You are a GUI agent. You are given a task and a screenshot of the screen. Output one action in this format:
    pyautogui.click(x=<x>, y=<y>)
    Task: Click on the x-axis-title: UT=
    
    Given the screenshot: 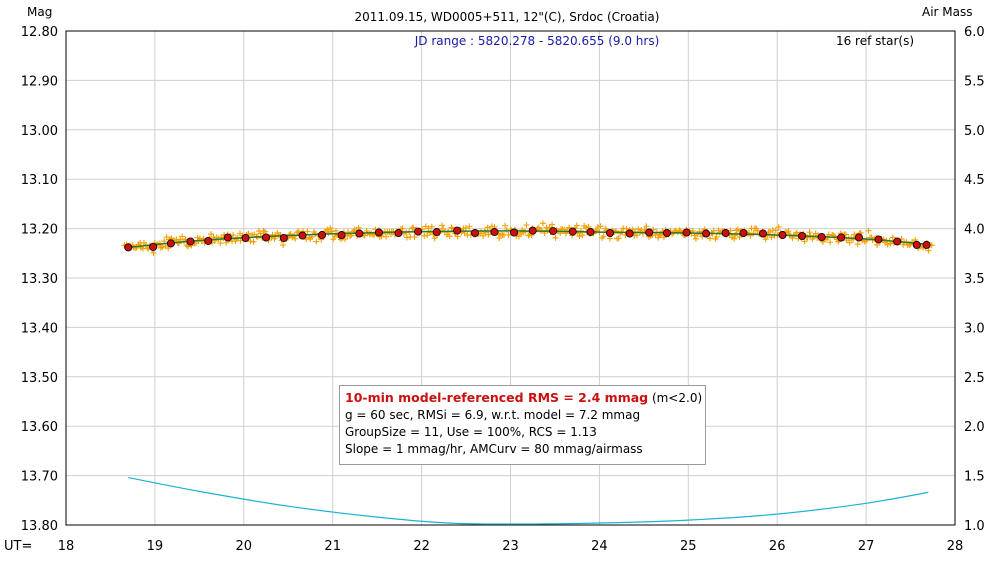 What is the action you would take?
    pyautogui.click(x=18, y=546)
    